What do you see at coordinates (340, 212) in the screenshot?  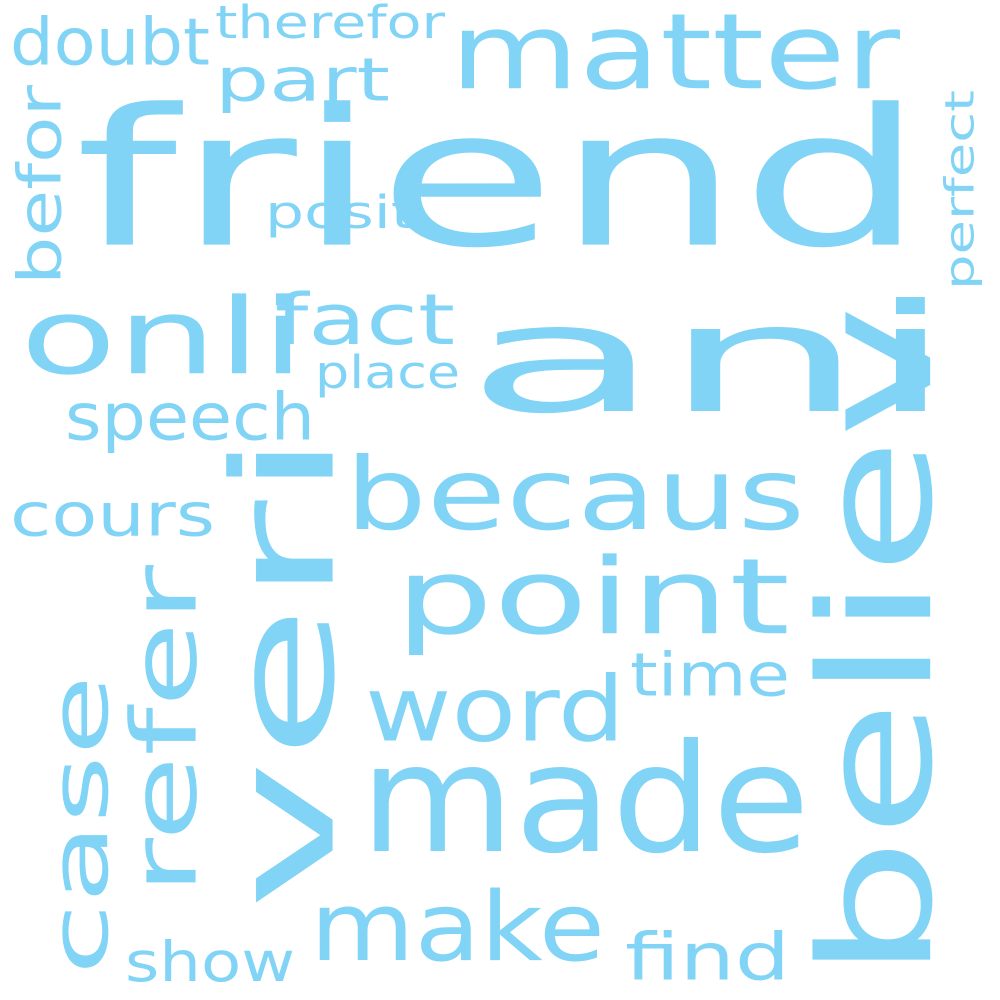 I see `word-posit: posit` at bounding box center [340, 212].